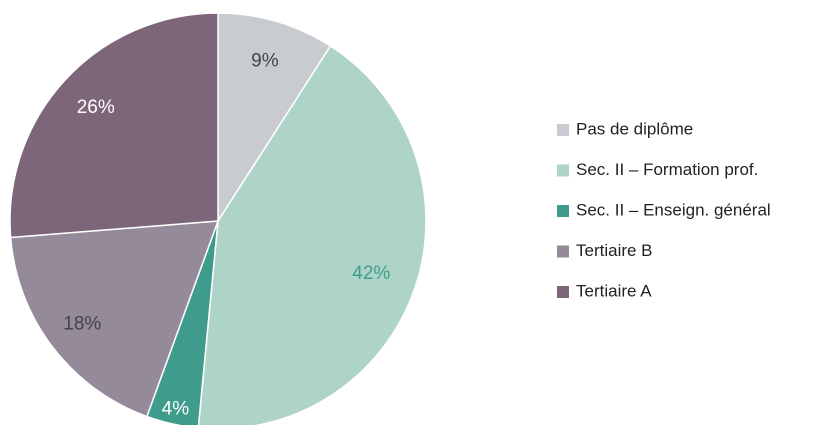 Image resolution: width=833 pixels, height=425 pixels. I want to click on legend-label: Sec. II – Enseign. général, so click(673, 209).